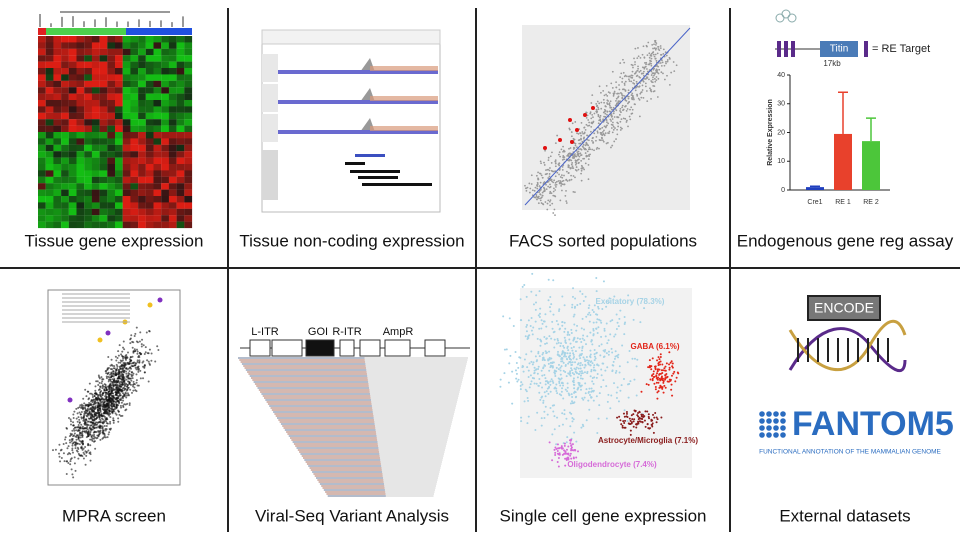 The height and width of the screenshot is (540, 960). What do you see at coordinates (159, 31) in the screenshot?
I see `color-bar` at bounding box center [159, 31].